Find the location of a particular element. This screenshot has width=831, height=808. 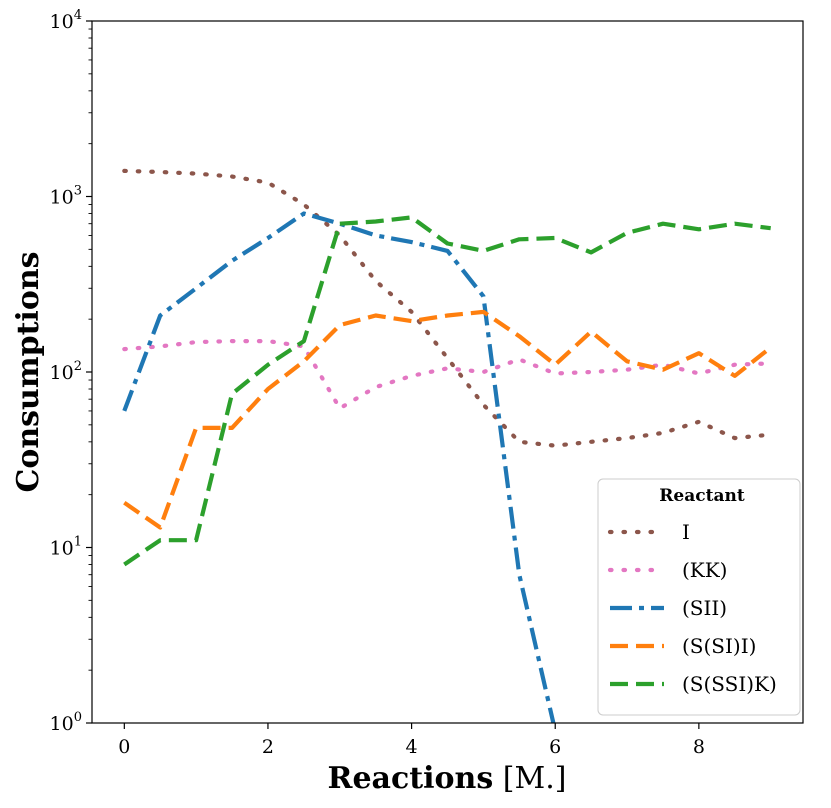

y-axis-title: Consumptions is located at coordinates (28, 371).